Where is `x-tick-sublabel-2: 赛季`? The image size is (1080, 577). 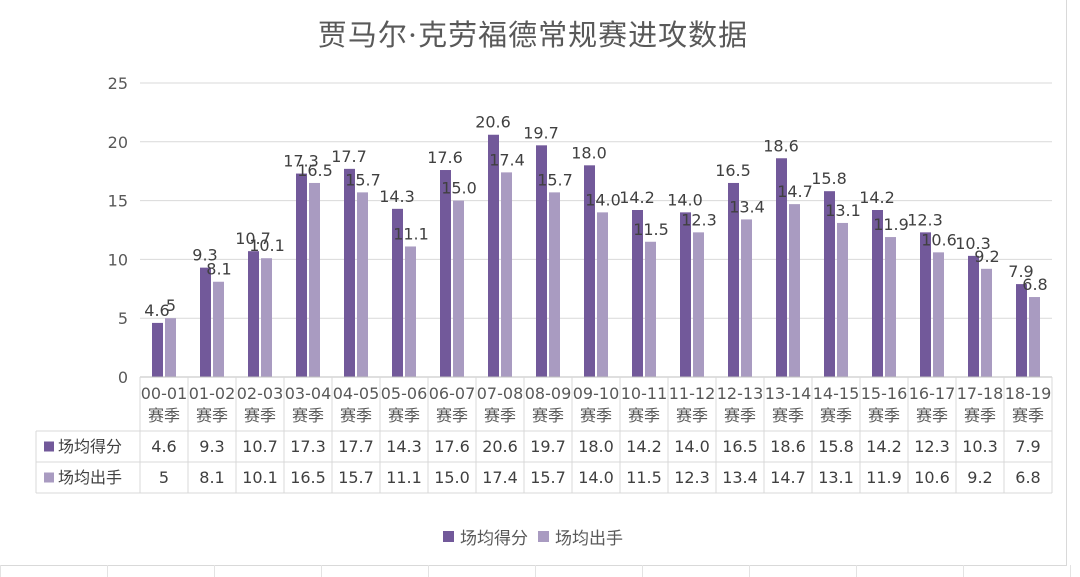
x-tick-sublabel-2: 赛季 is located at coordinates (260, 415).